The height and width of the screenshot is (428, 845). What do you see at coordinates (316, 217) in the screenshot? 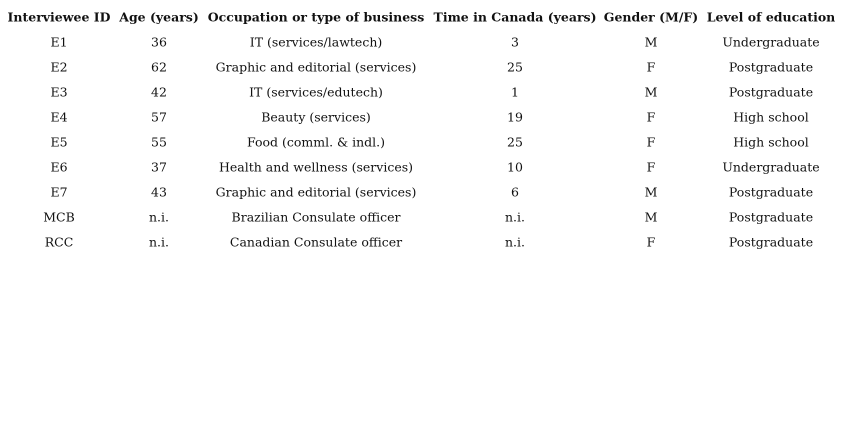
I see `table-cell: Brazilian Consulate officer` at bounding box center [316, 217].